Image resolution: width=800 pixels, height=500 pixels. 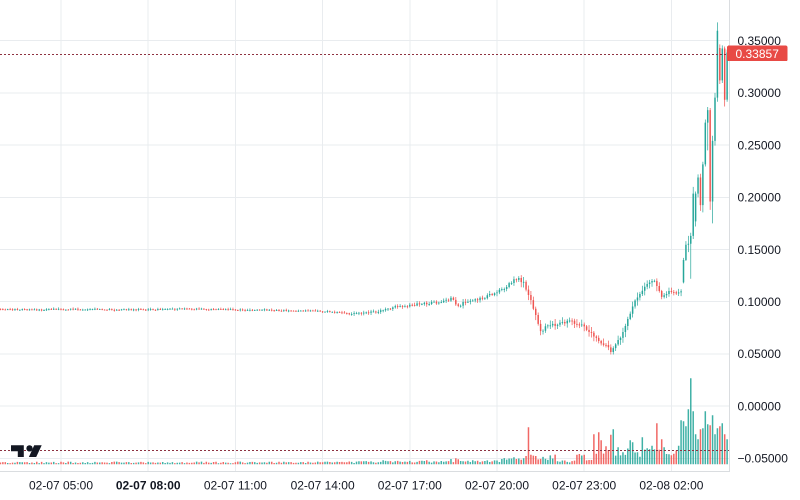 What do you see at coordinates (235, 486) in the screenshot?
I see `svg-text: 02-07 11:00` at bounding box center [235, 486].